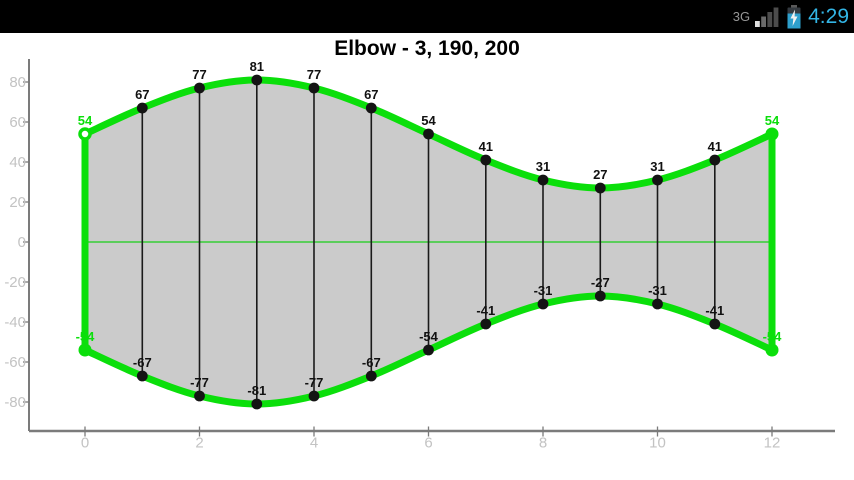  I want to click on y-tick-label: 0, so click(22, 242).